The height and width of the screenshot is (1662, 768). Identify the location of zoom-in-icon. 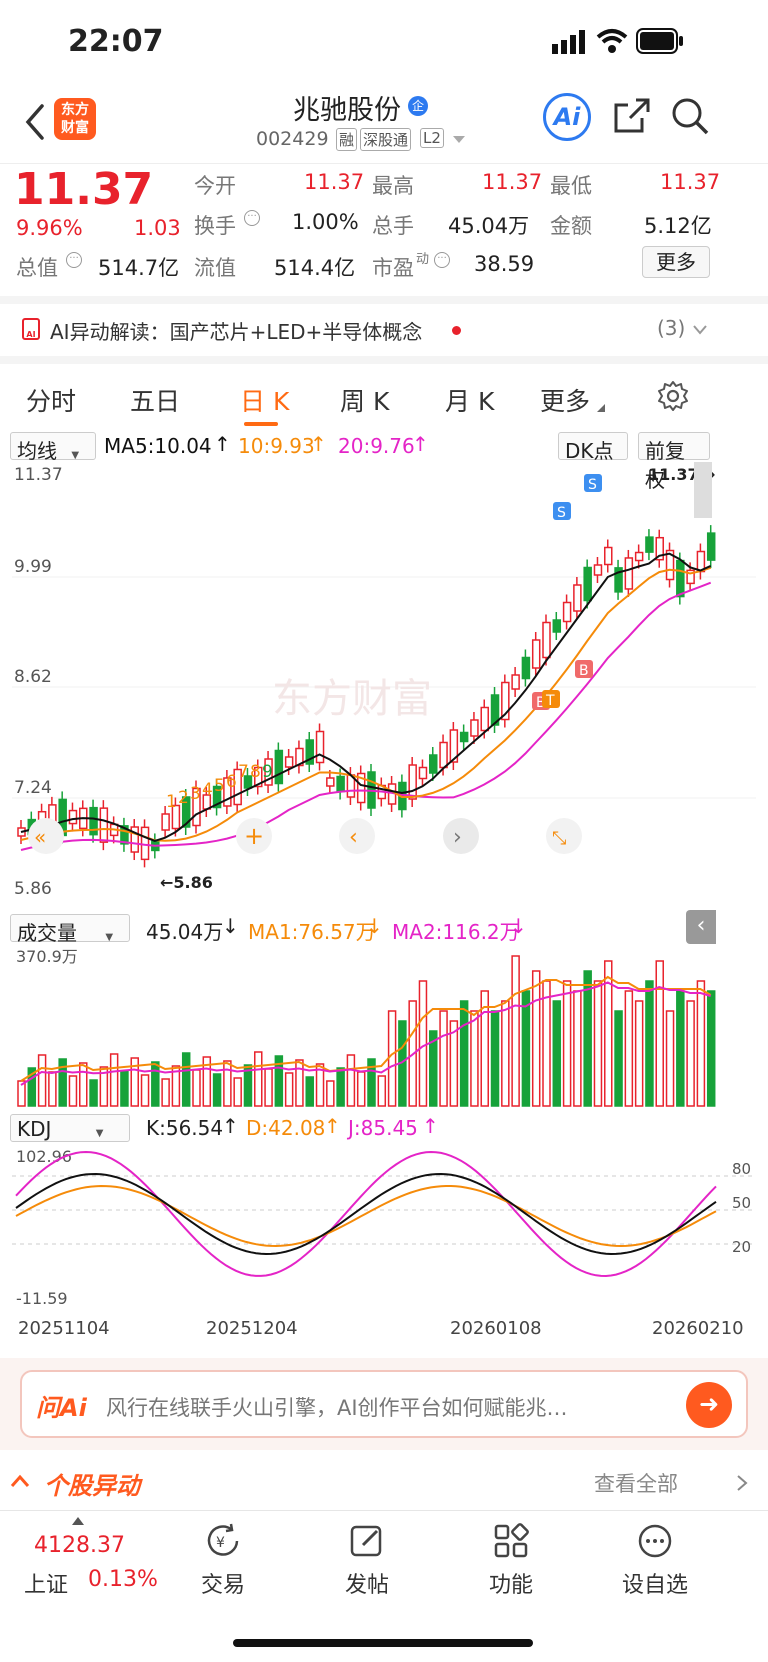
(254, 836).